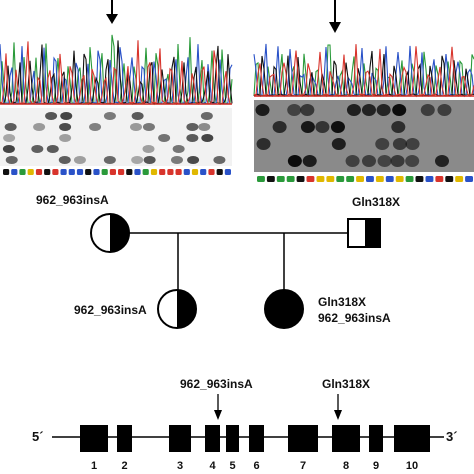 The height and width of the screenshot is (474, 474). Describe the element at coordinates (364, 233) in the screenshot. I see `father-carrier-square-icon` at that location.